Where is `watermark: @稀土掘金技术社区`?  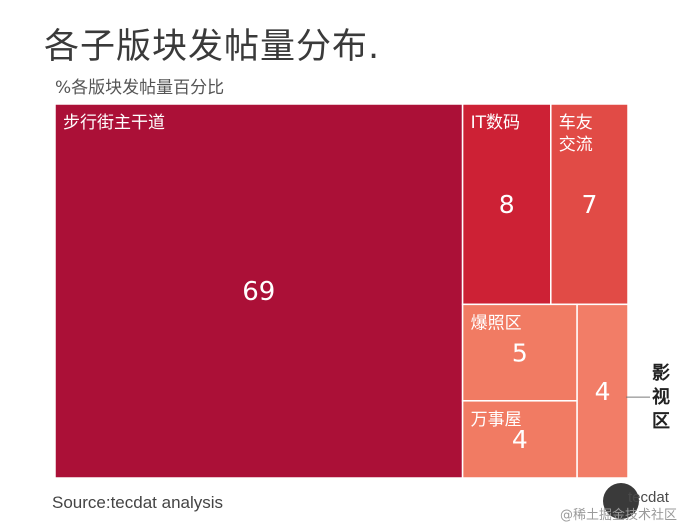
watermark: @稀土掘金技术社区 is located at coordinates (619, 515).